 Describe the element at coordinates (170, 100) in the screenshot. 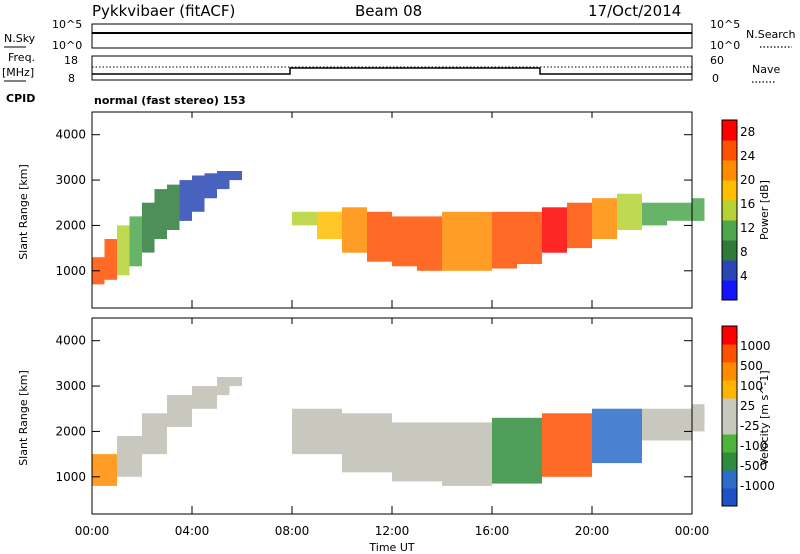

I see `cpid-text: normal (fast stereo) 153` at that location.